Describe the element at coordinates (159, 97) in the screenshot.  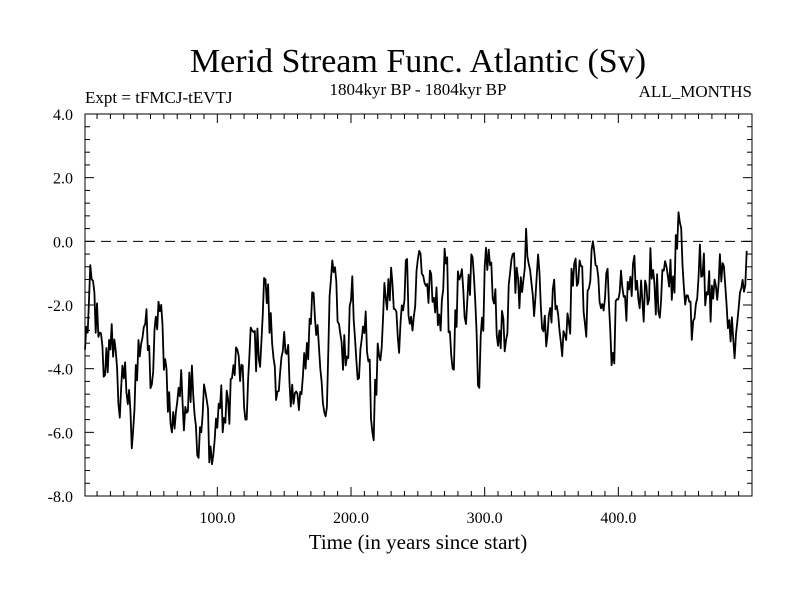
I see `experiment-label: Expt = tFMCJ-tEVTJ` at that location.